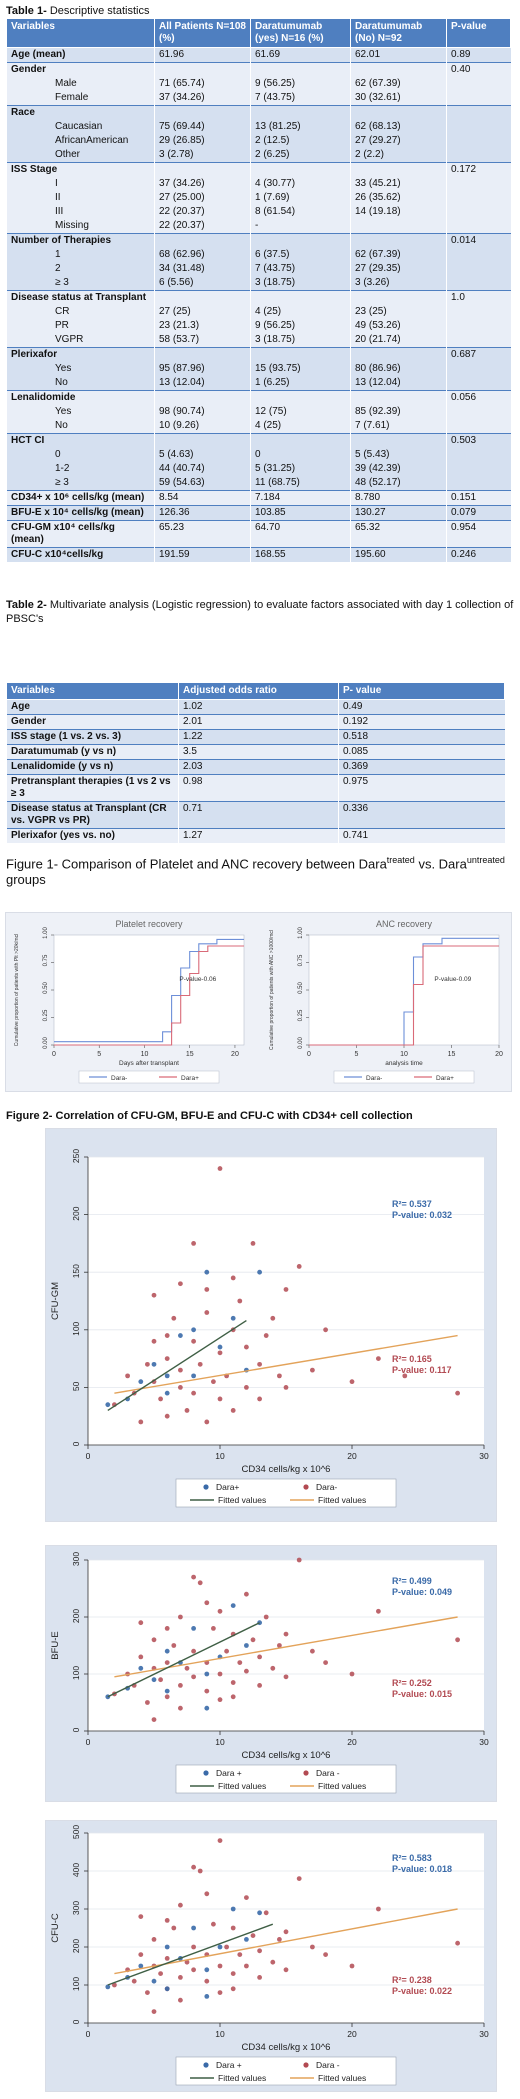 The image size is (520, 2099). What do you see at coordinates (258, 69) in the screenshot?
I see `table-row: Gender 0.40` at bounding box center [258, 69].